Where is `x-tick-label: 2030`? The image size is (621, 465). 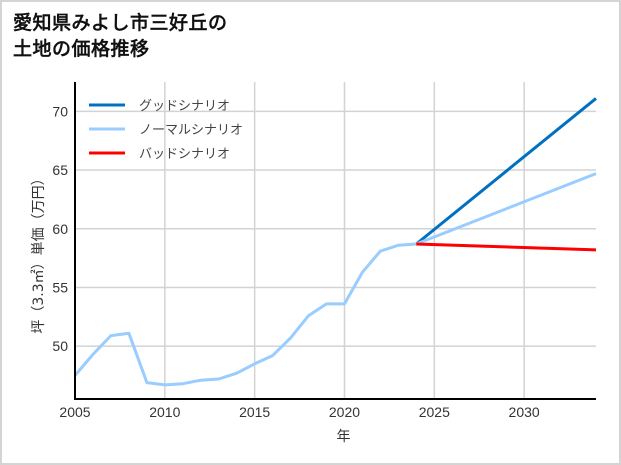
x-tick-label: 2030 is located at coordinates (524, 412).